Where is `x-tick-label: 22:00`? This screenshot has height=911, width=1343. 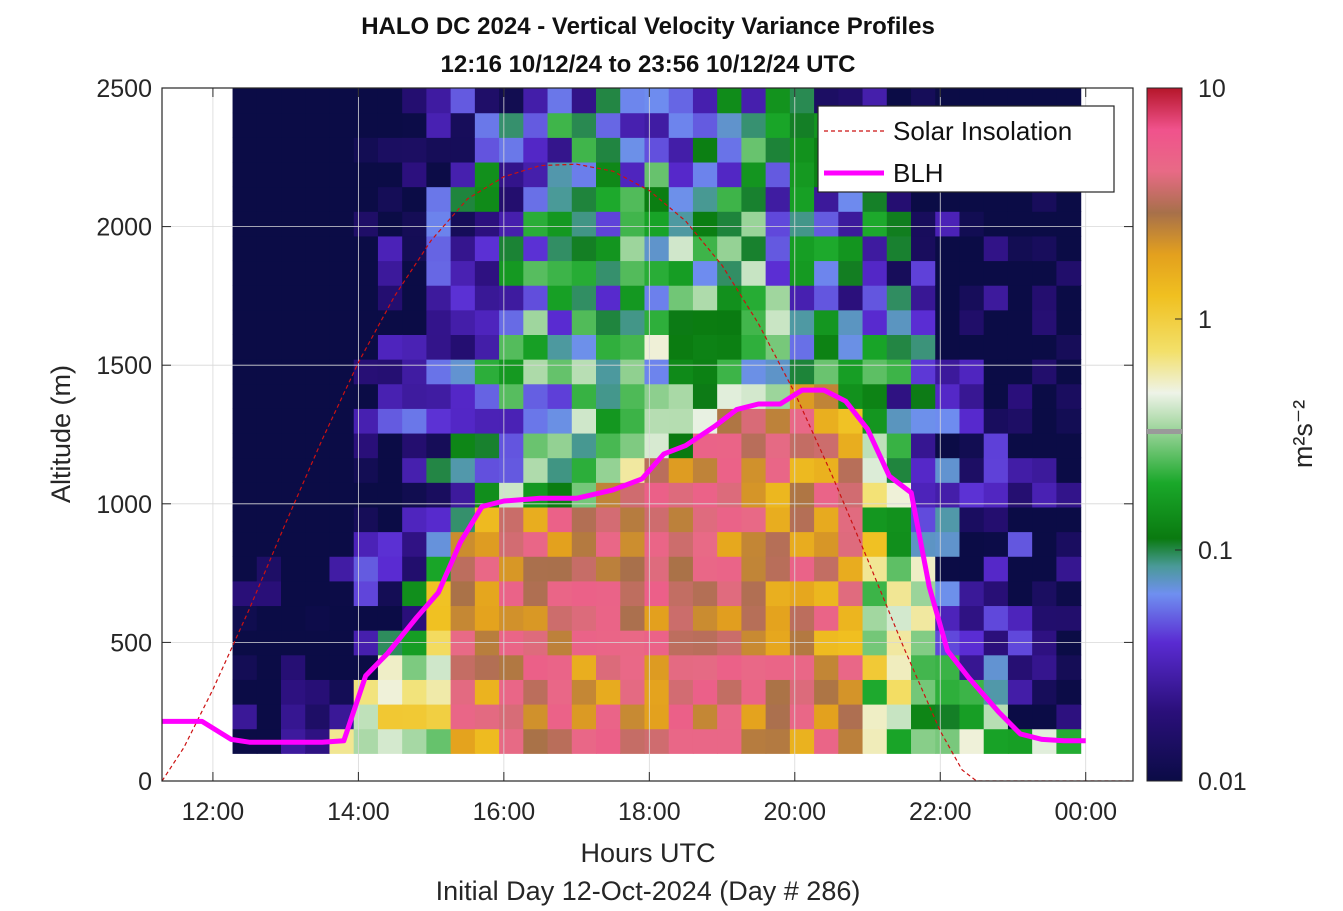
x-tick-label: 22:00 is located at coordinates (940, 812).